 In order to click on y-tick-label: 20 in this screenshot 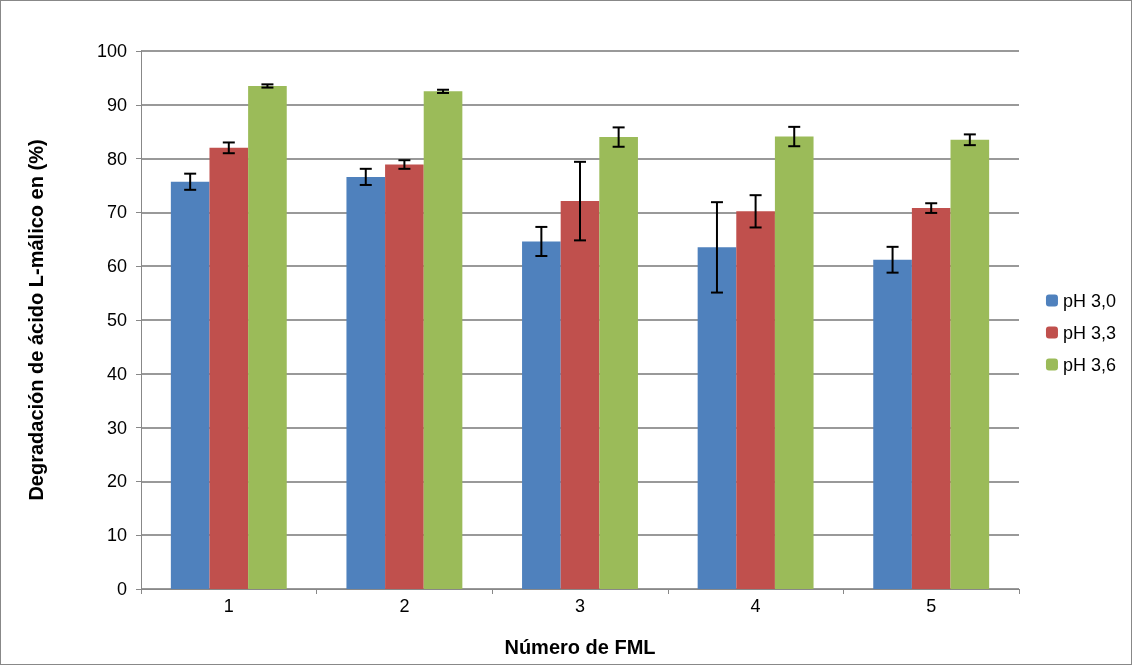, I will do `click(116, 481)`.